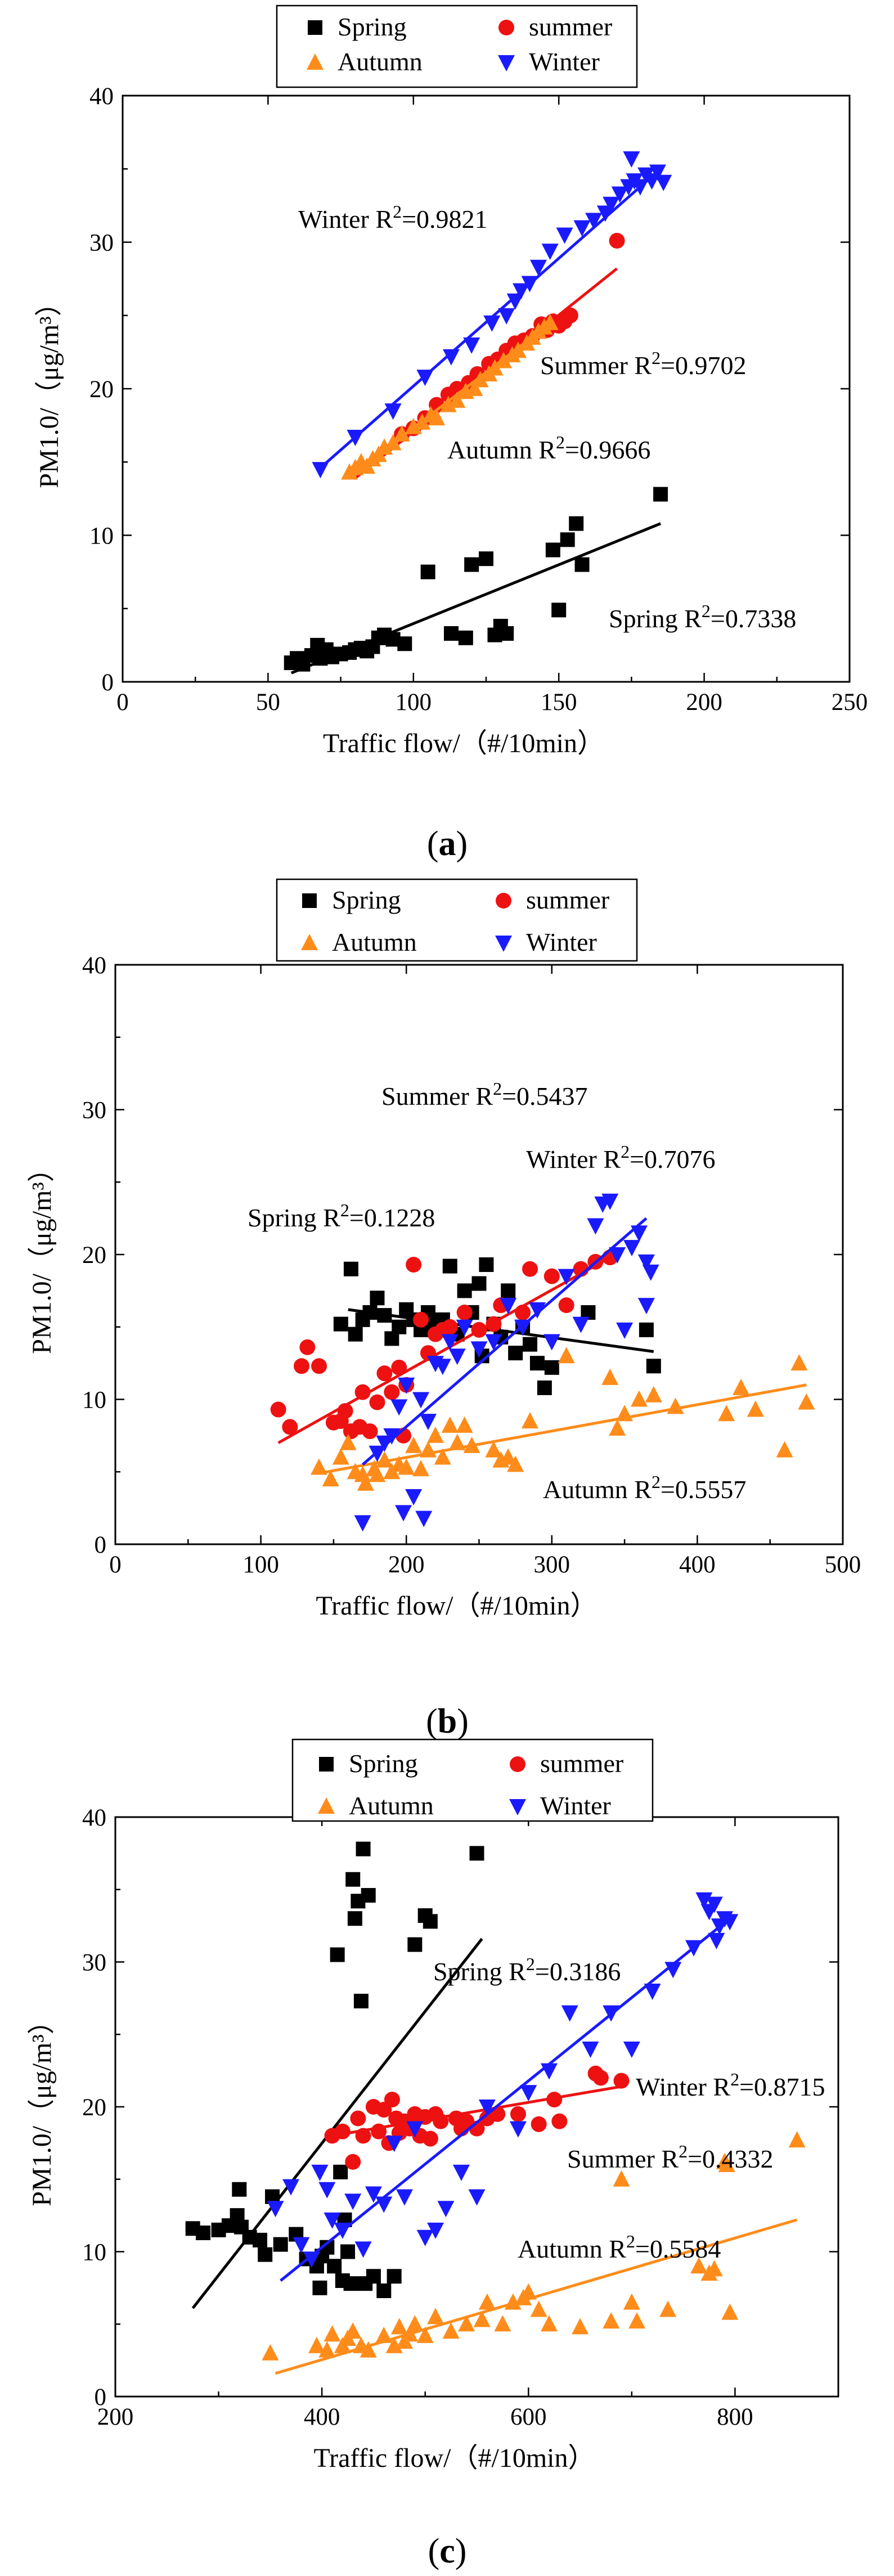 This screenshot has width=894, height=2576. I want to click on r2-annotation-summer: Summer R2=0.4332, so click(670, 2157).